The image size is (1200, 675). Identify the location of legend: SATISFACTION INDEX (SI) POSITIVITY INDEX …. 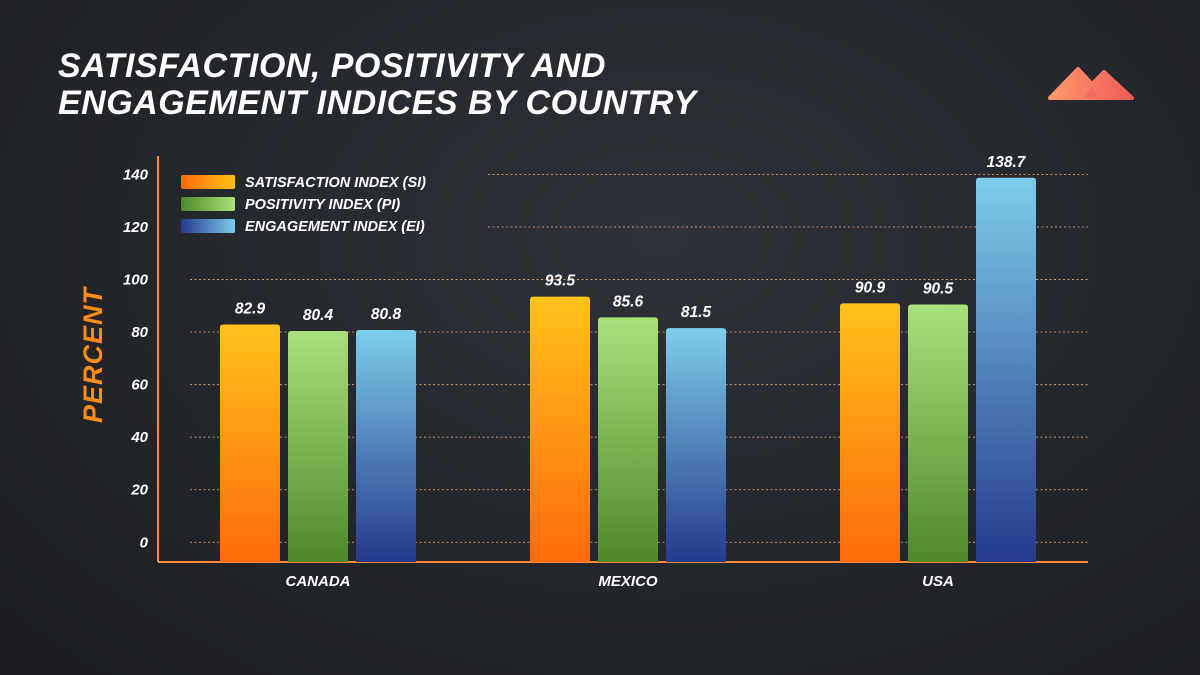
(303, 205).